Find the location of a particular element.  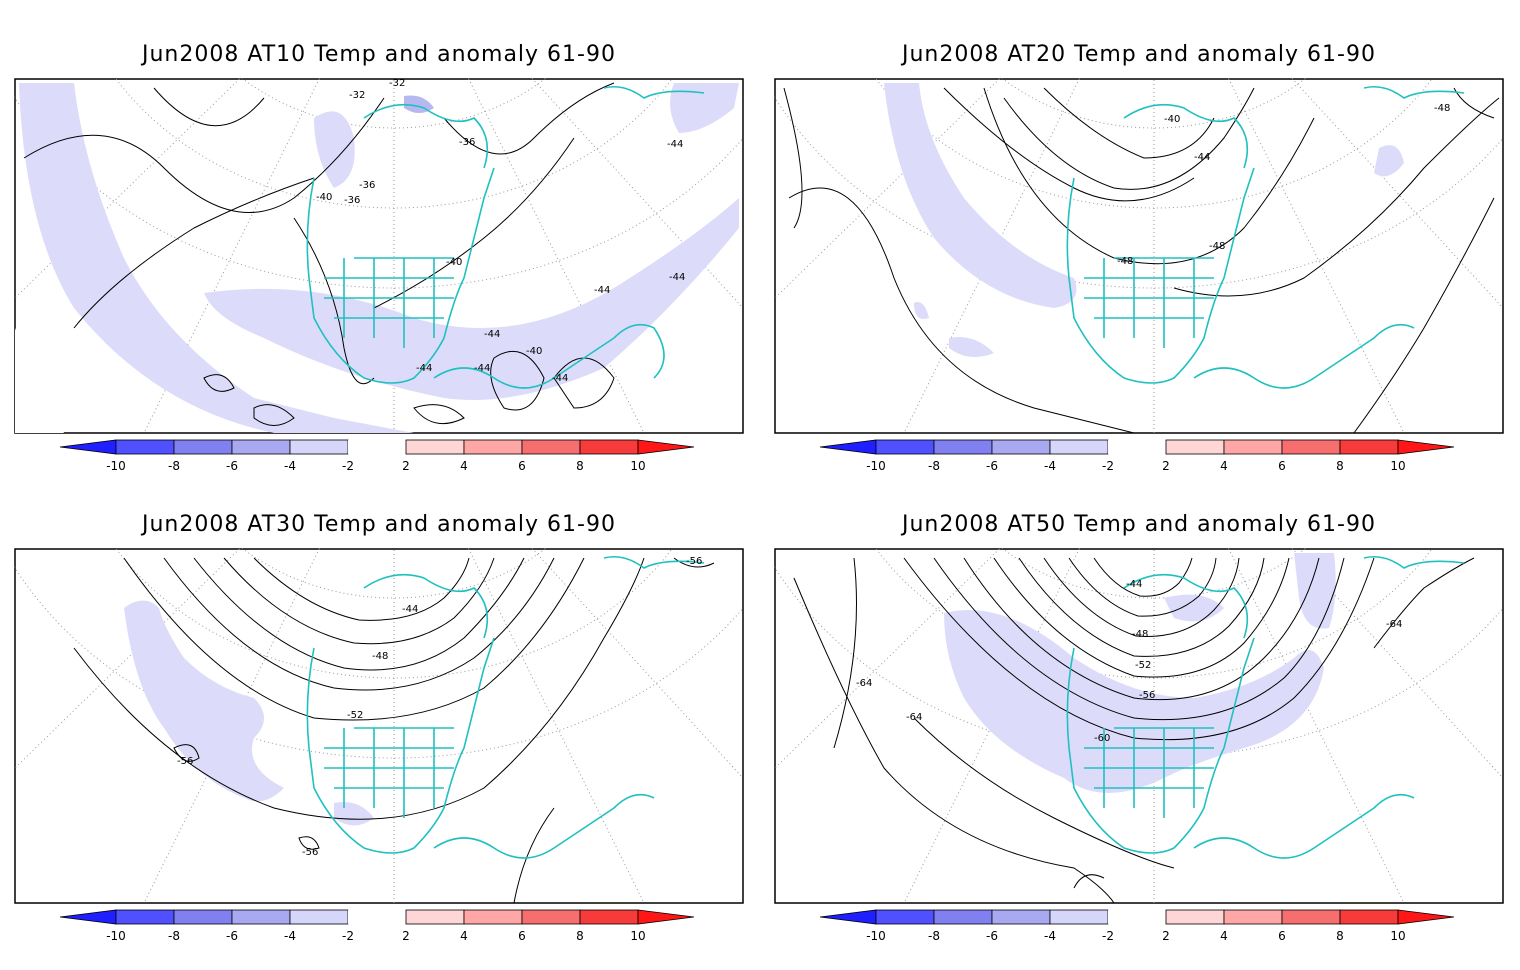

contour-label: -32 is located at coordinates (397, 83).